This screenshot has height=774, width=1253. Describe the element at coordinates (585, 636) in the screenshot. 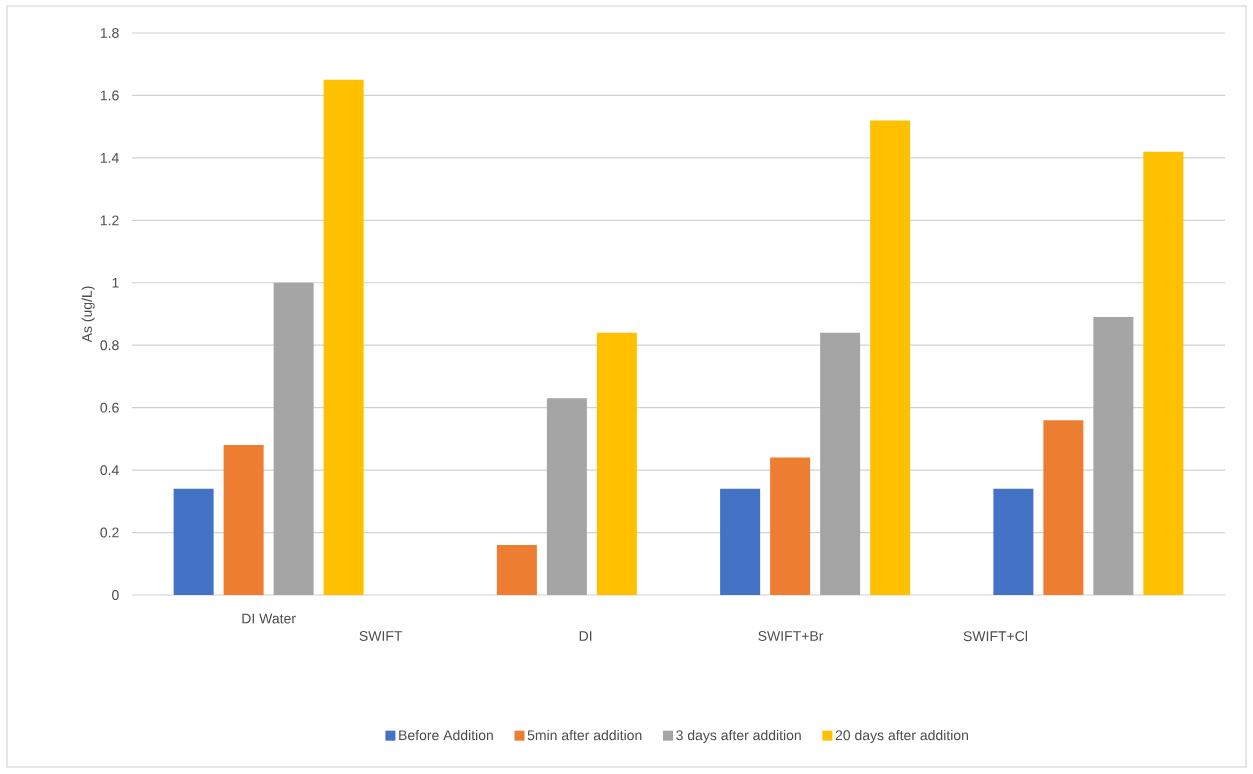

I see `text: DI` at that location.